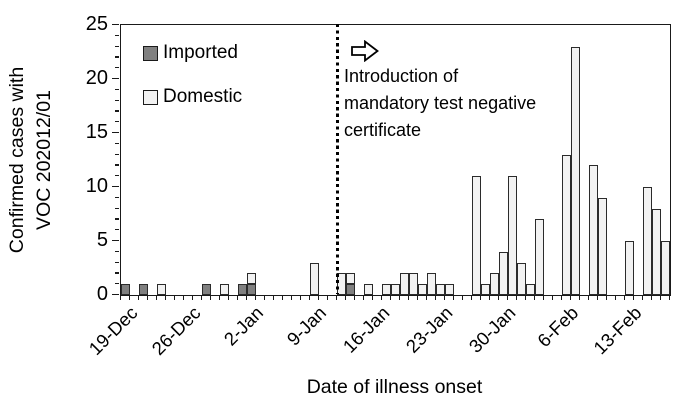 The image size is (689, 409). I want to click on right-arrow-icon, so click(365, 51).